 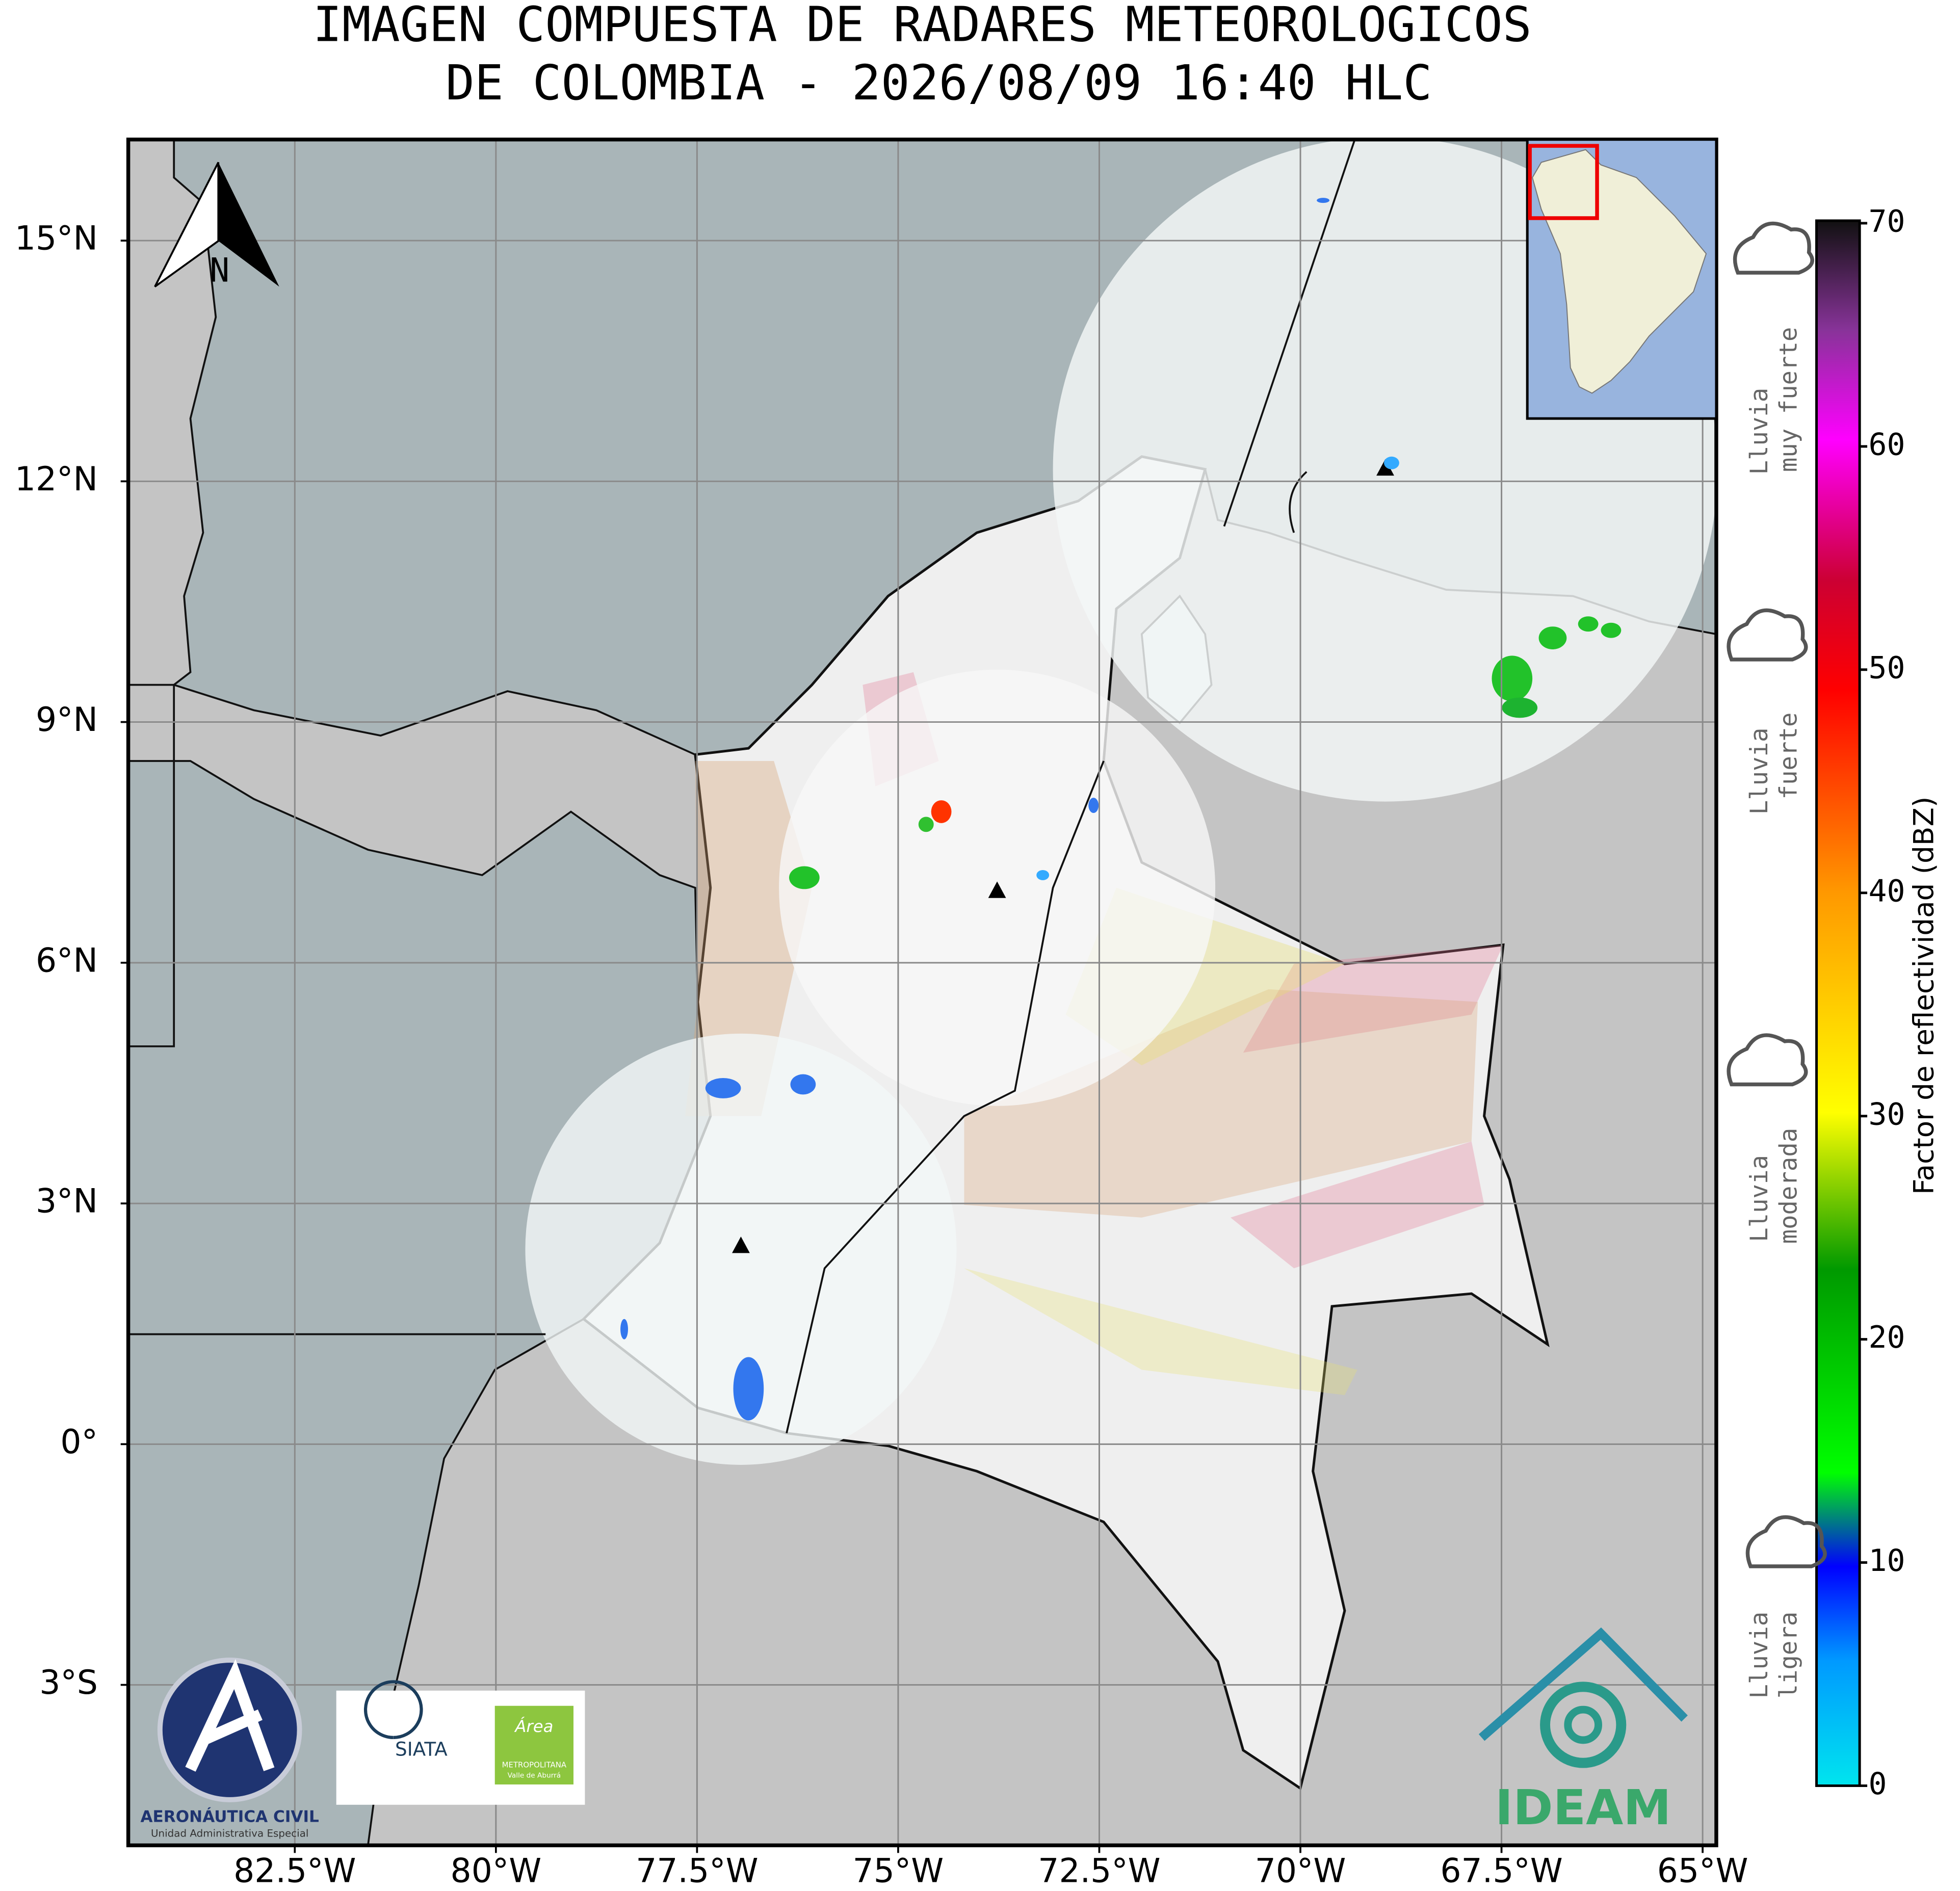 What do you see at coordinates (1583, 1808) in the screenshot?
I see `logo-text: IDEAM` at bounding box center [1583, 1808].